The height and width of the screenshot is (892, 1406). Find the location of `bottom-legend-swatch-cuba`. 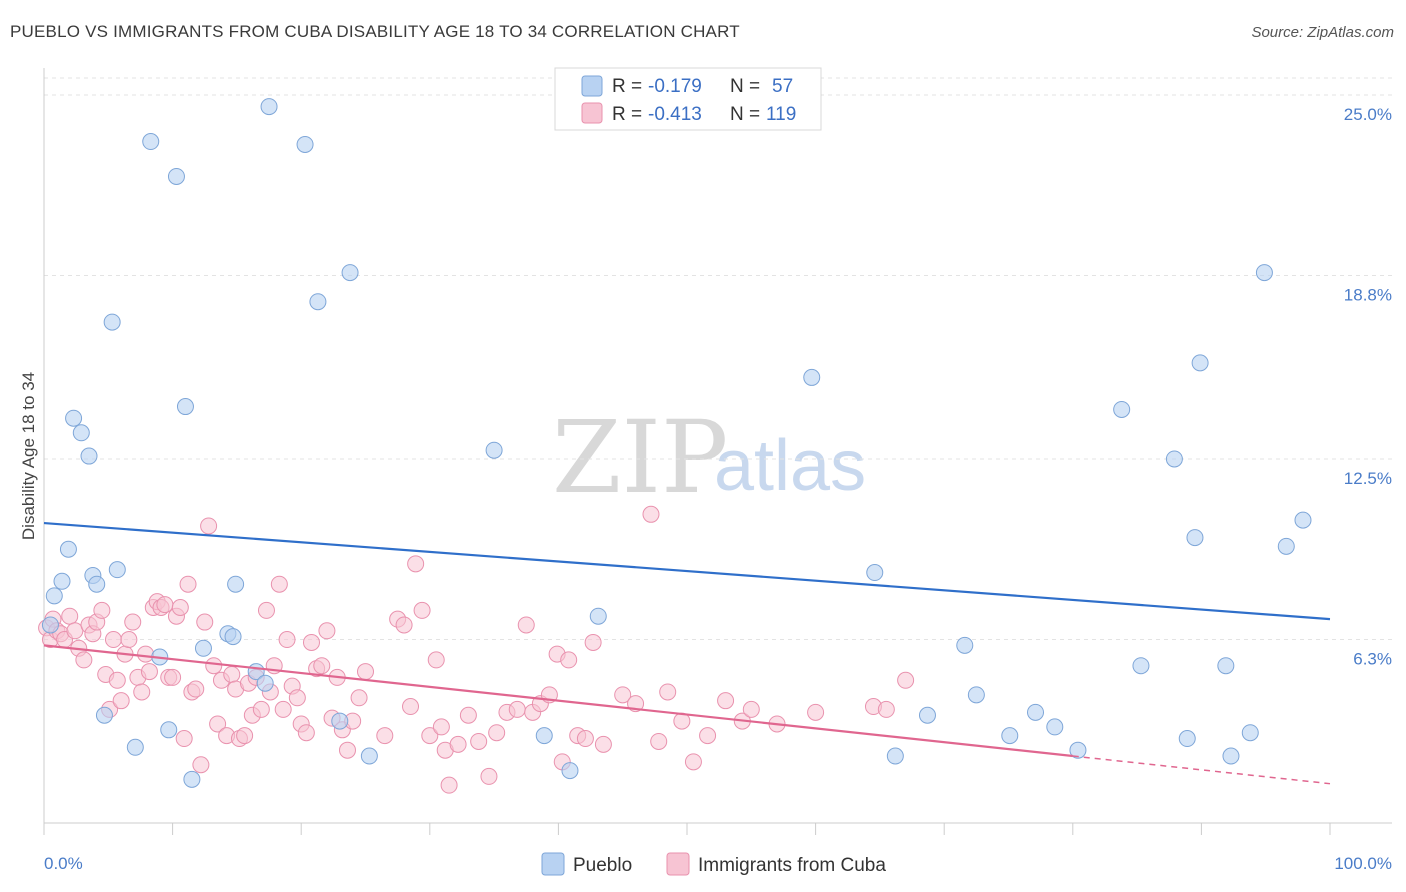

bottom-legend-swatch-cuba is located at coordinates (678, 864).